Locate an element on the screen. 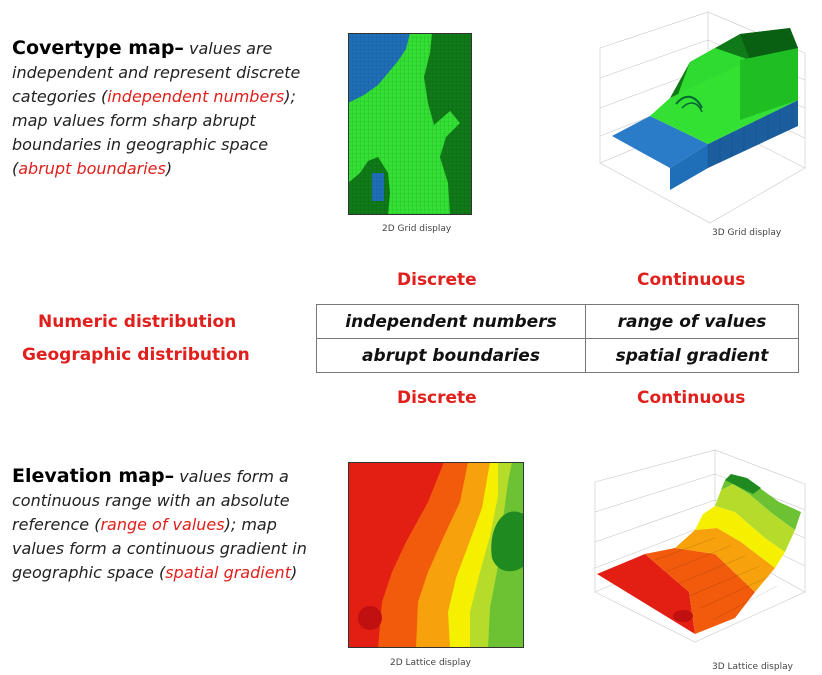 The width and height of the screenshot is (822, 675). covertype-2d-grid-map is located at coordinates (410, 124).